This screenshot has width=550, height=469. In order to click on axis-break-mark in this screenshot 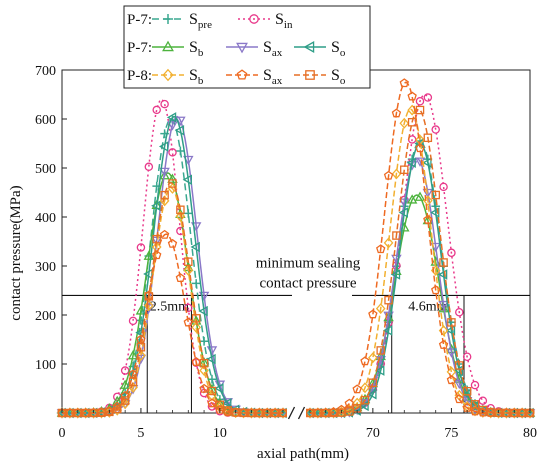, I will do `click(301, 413)`.